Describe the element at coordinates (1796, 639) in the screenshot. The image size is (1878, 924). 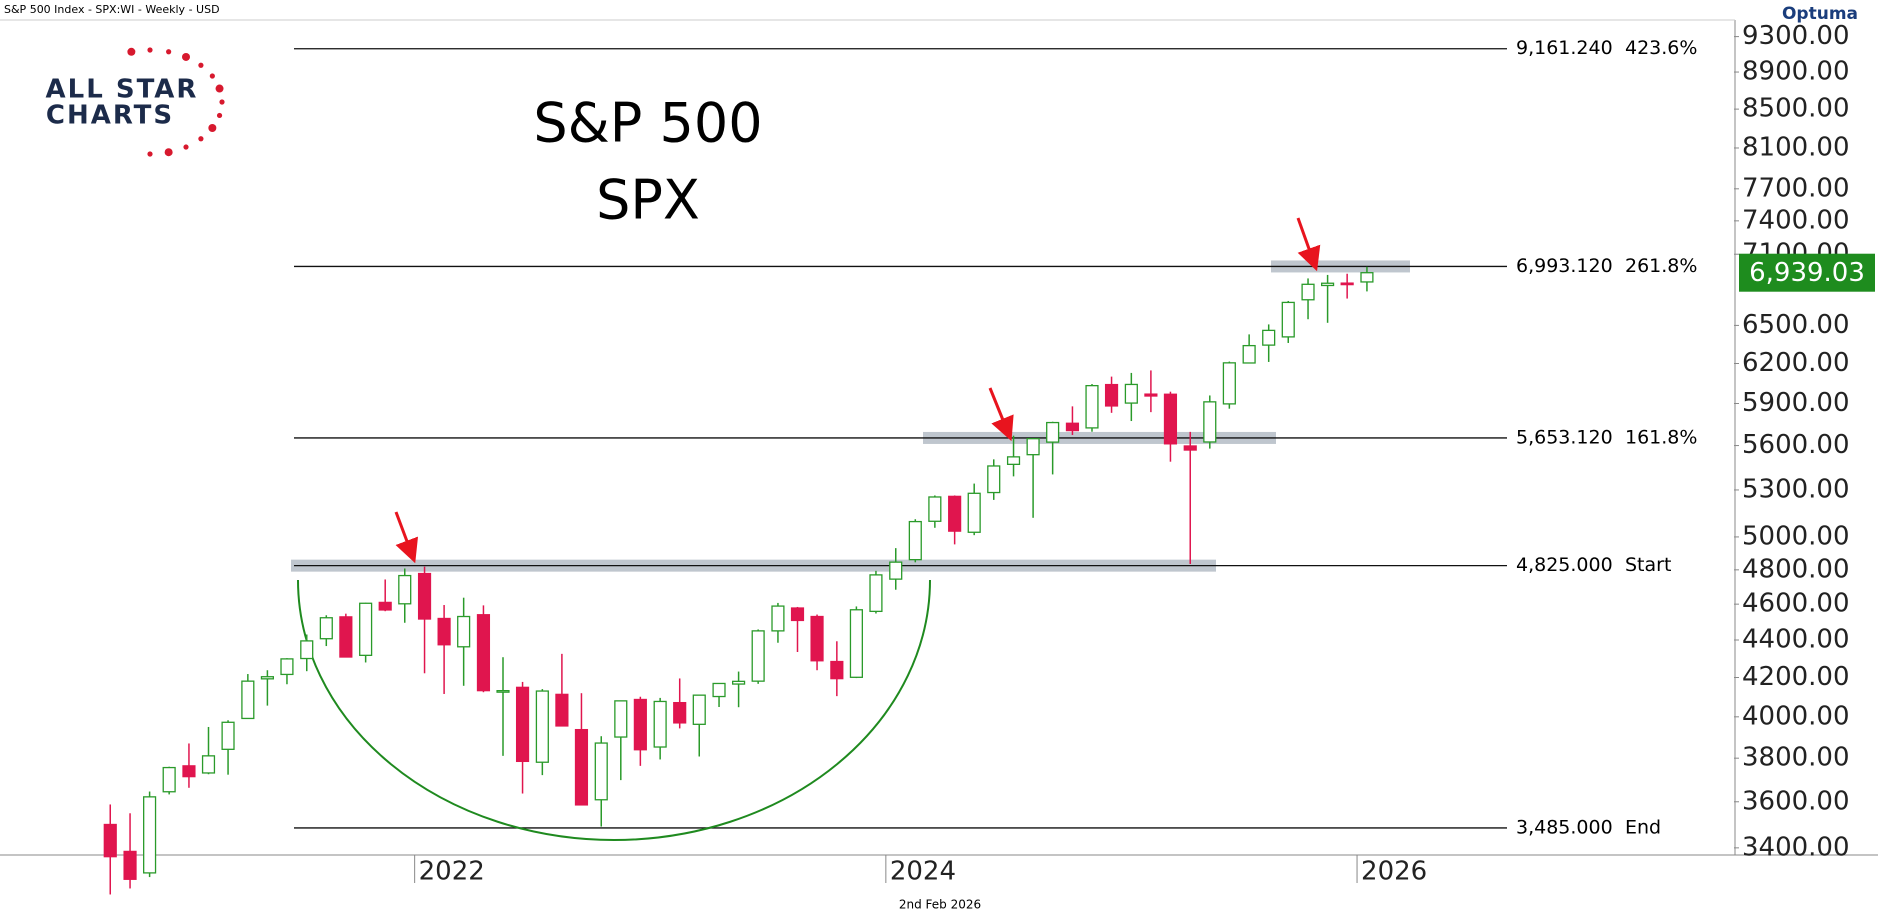
I see `y-tick-label: 4400.00` at that location.